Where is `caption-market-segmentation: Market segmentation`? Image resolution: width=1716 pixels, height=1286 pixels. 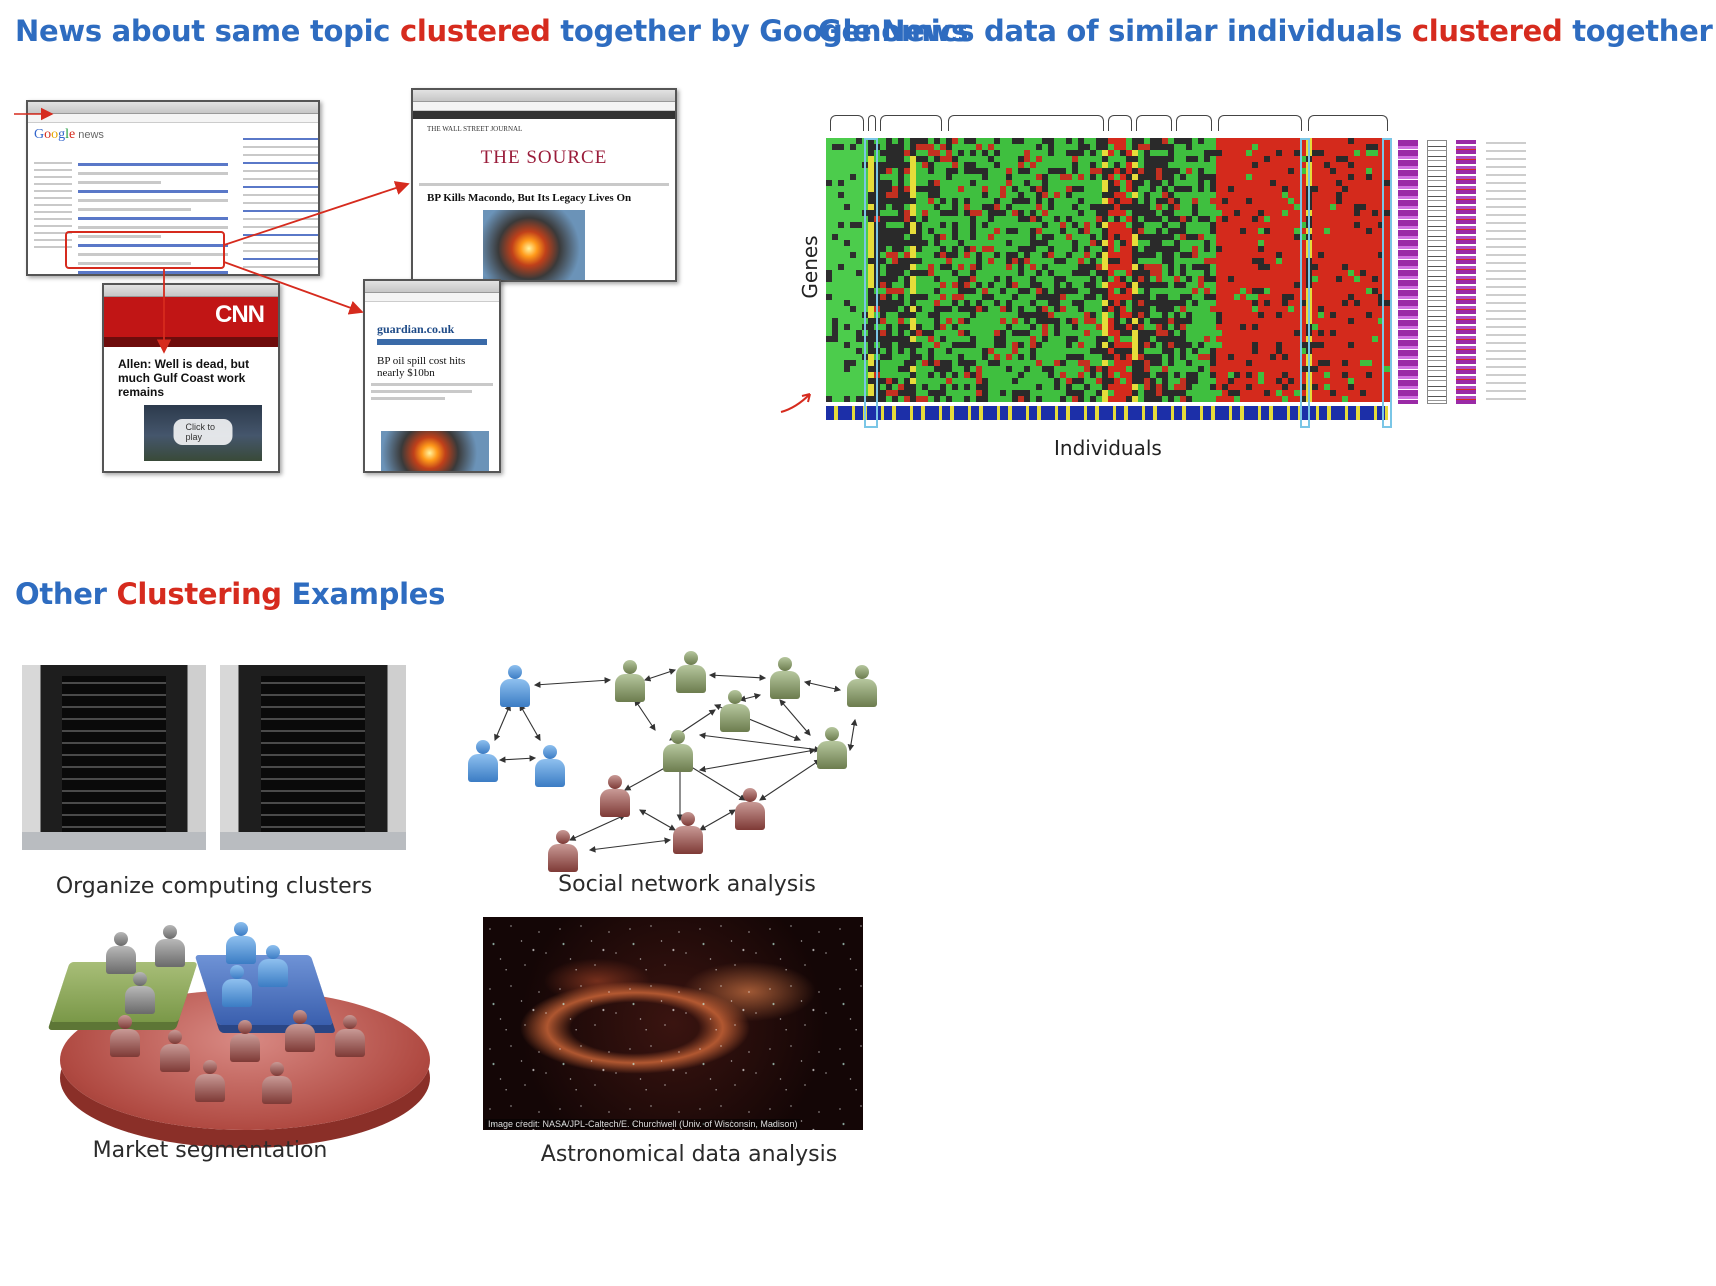 caption-market-segmentation: Market segmentation is located at coordinates (210, 1150).